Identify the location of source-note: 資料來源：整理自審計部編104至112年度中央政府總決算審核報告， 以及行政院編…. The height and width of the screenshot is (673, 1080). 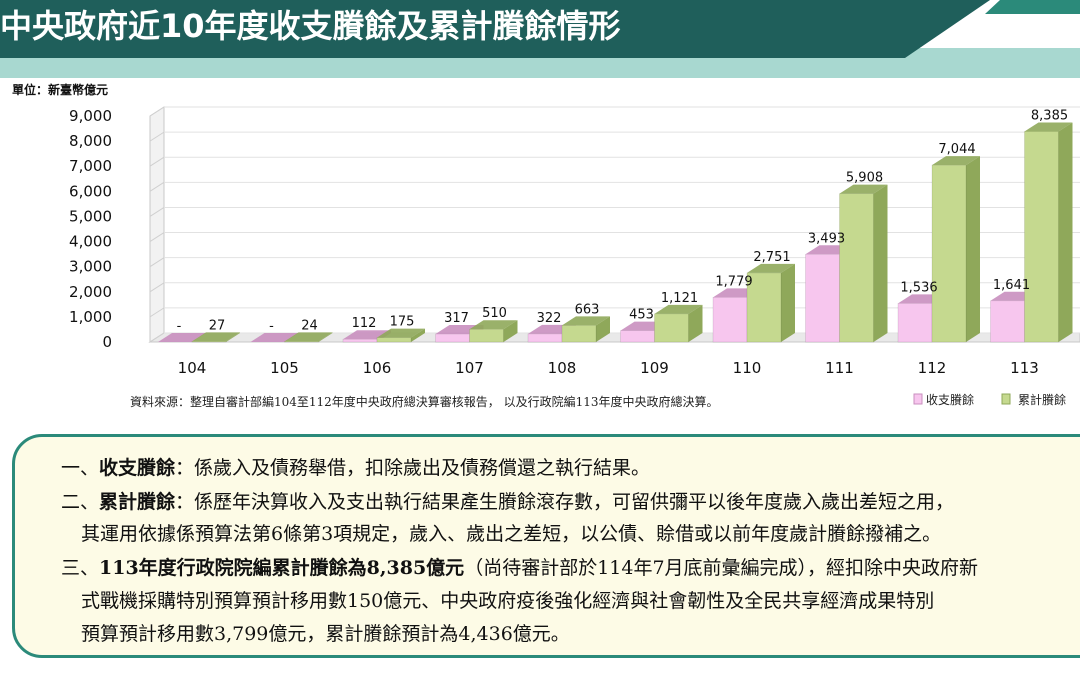
(424, 401).